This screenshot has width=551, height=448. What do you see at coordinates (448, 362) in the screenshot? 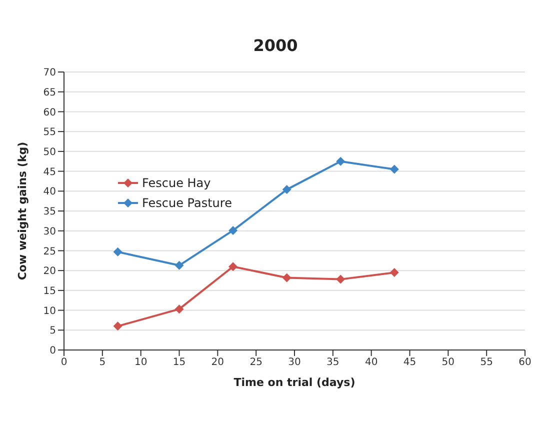
I see `x-tick-label: 50` at bounding box center [448, 362].